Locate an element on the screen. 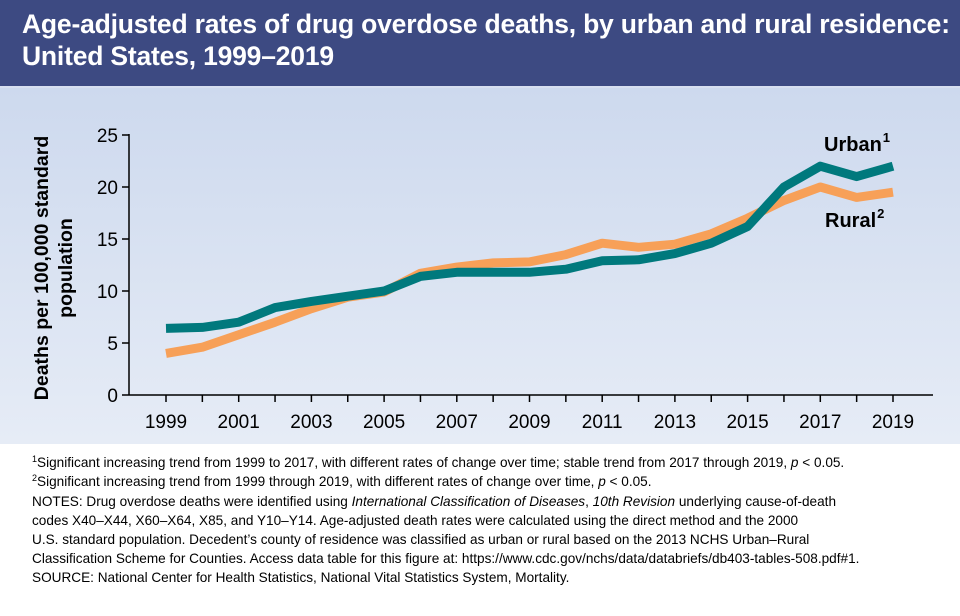  notes-a3: underlying cause-of-death is located at coordinates (756, 501).